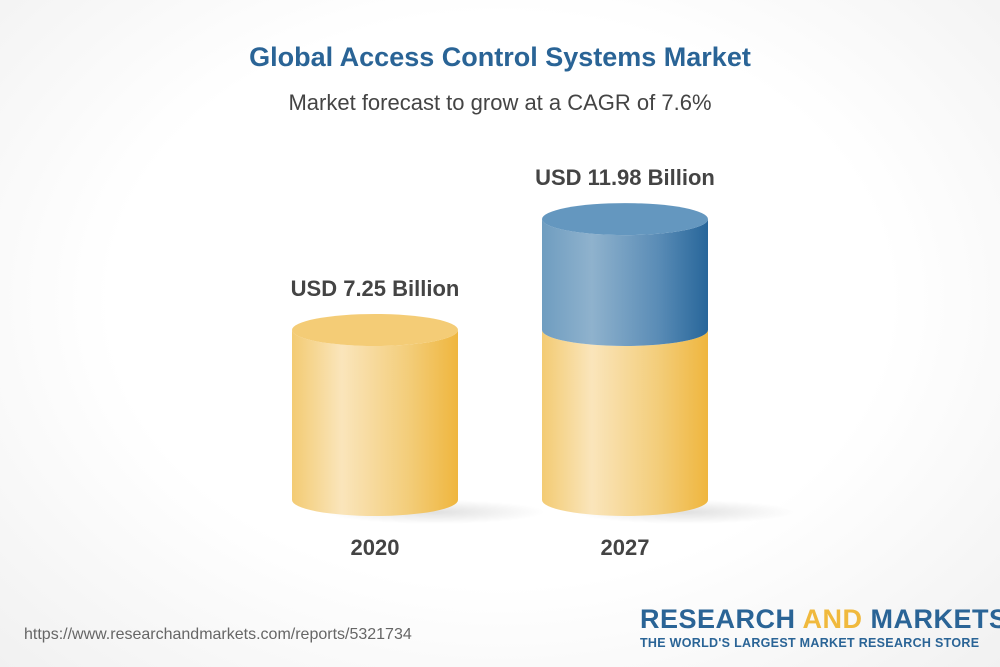 The width and height of the screenshot is (1000, 667). What do you see at coordinates (375, 423) in the screenshot?
I see `cylinder-base-2020` at bounding box center [375, 423].